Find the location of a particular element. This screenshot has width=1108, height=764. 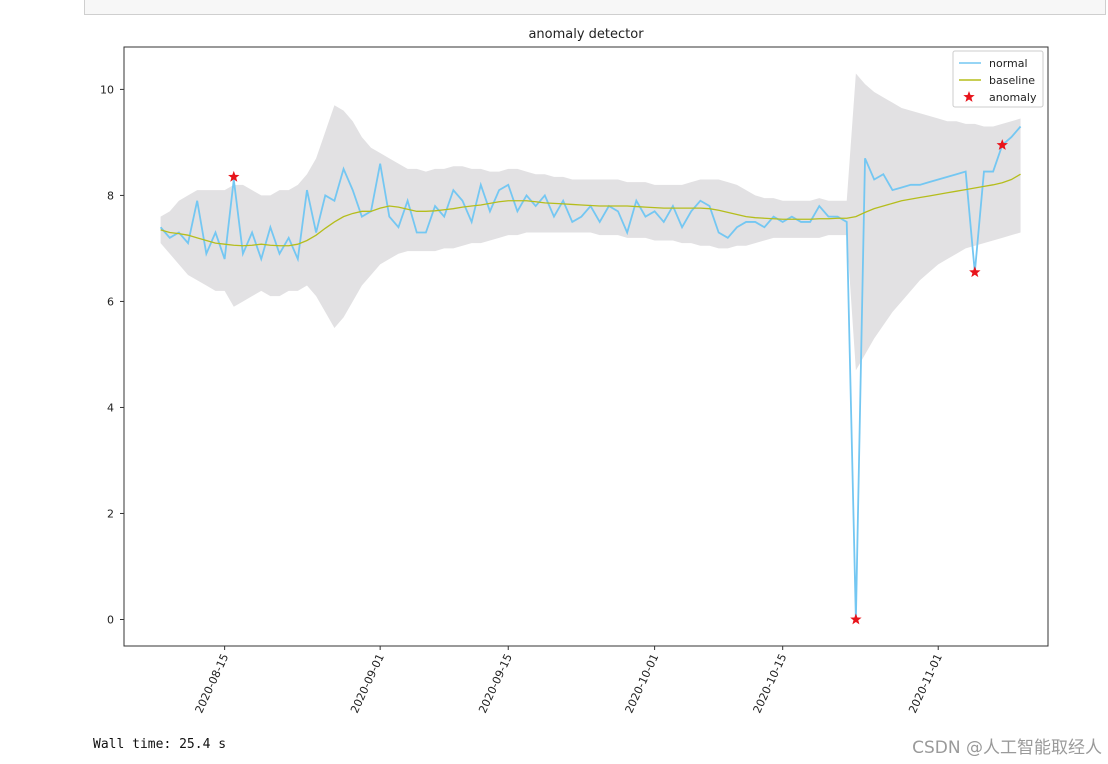

line-baseline is located at coordinates (590, 210).